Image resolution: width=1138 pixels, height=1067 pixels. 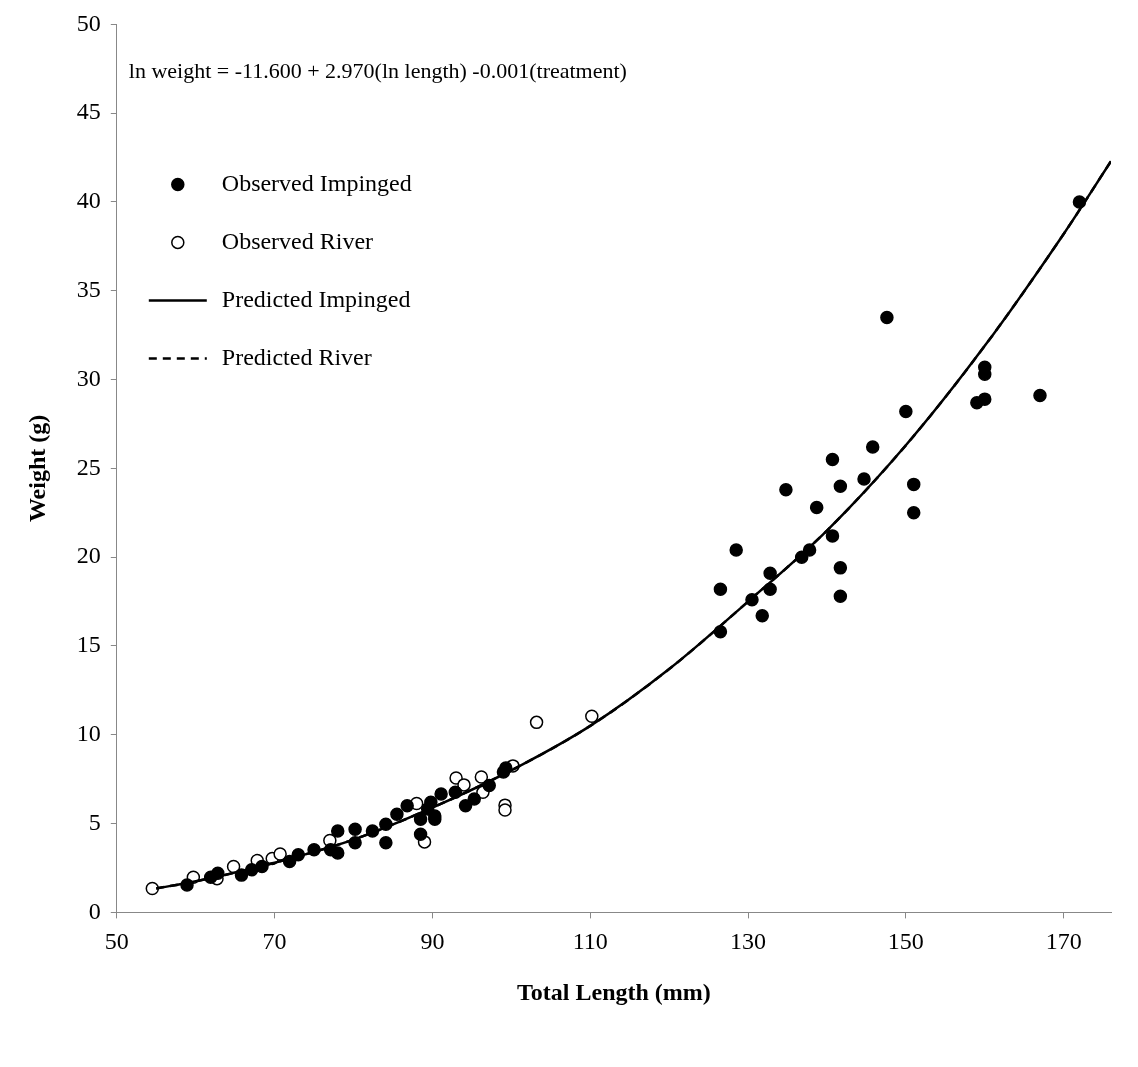 I want to click on y-tick-label: 0, so click(x=94, y=910).